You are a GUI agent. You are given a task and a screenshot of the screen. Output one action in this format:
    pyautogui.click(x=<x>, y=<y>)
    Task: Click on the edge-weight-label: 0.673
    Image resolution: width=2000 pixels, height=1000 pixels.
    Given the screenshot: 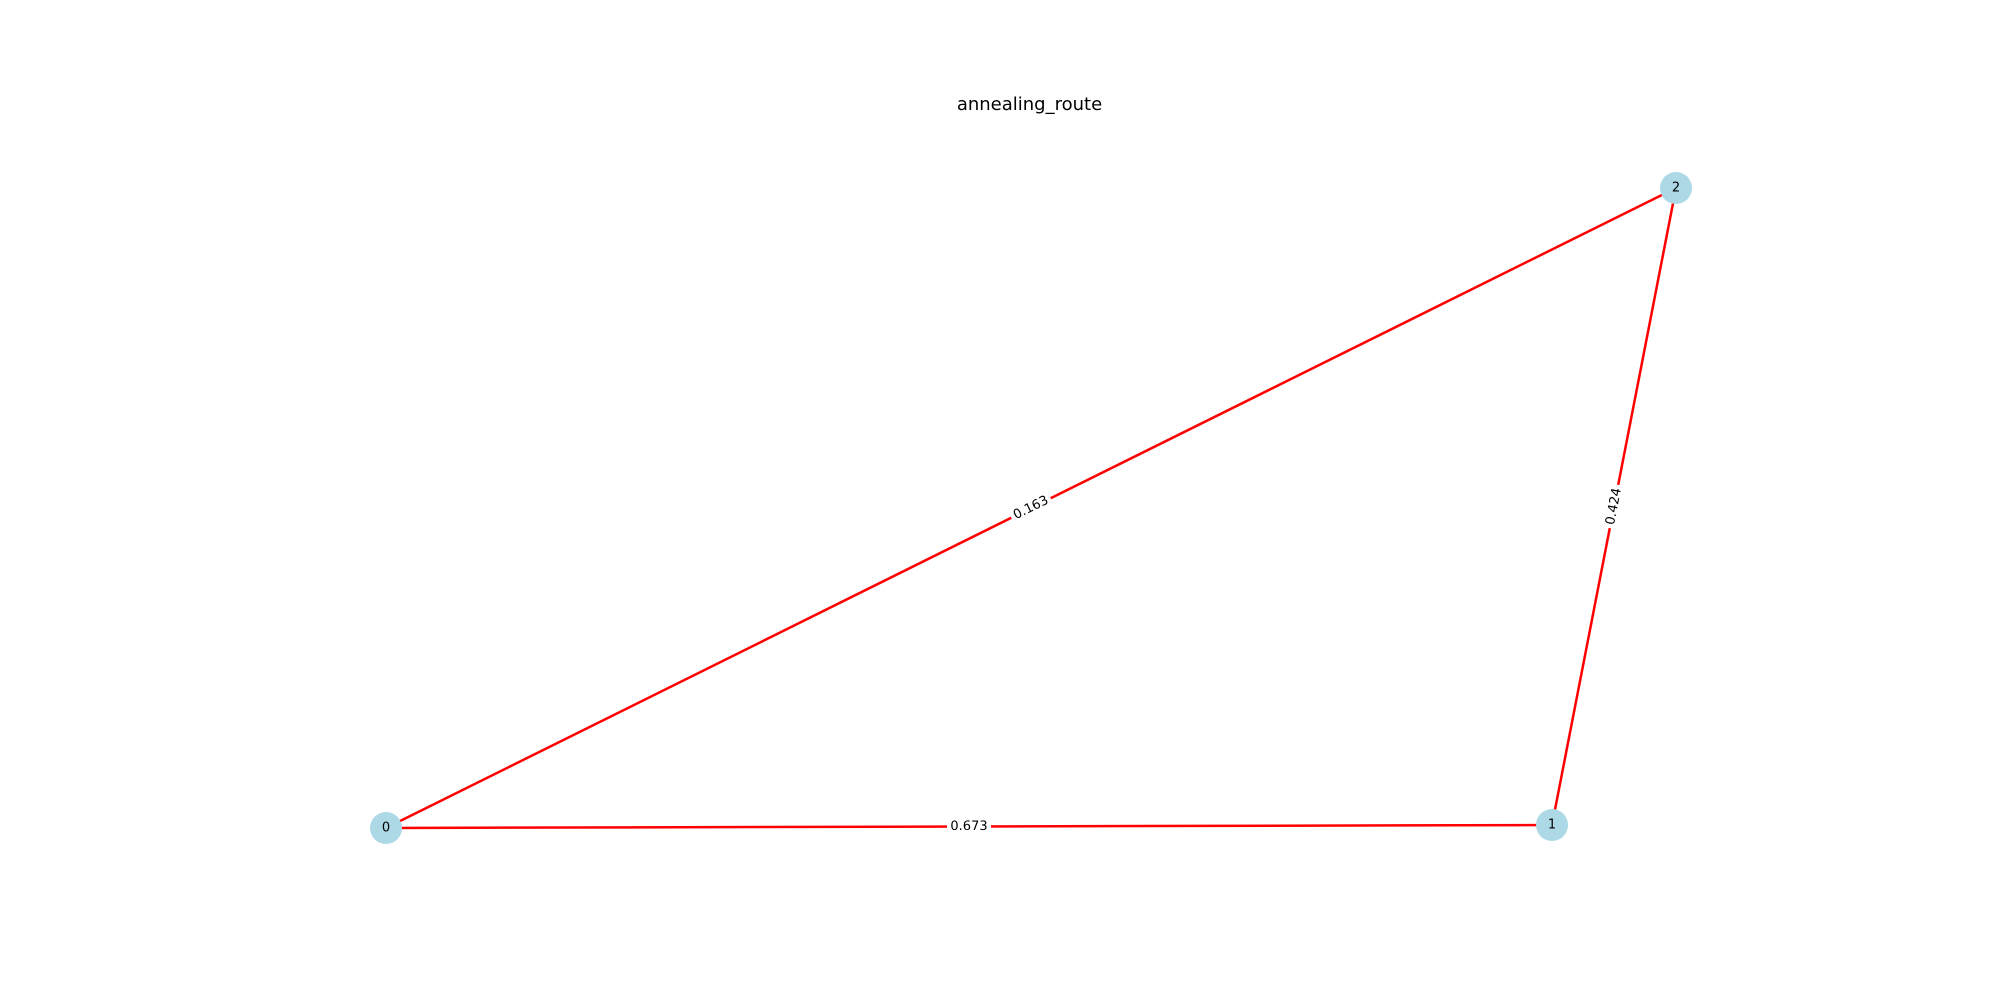 What is the action you would take?
    pyautogui.click(x=968, y=826)
    